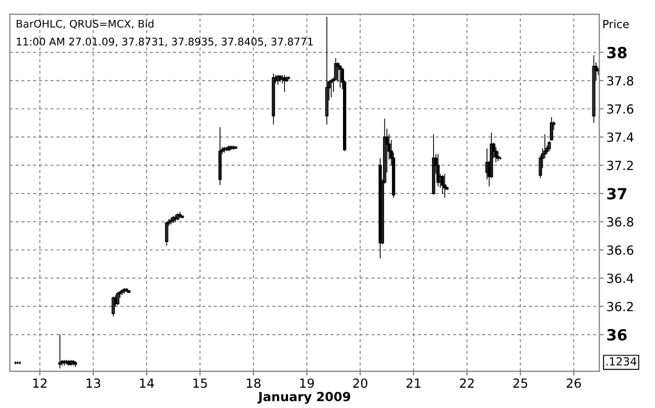  What do you see at coordinates (147, 383) in the screenshot?
I see `x-tick-label: 14` at bounding box center [147, 383].